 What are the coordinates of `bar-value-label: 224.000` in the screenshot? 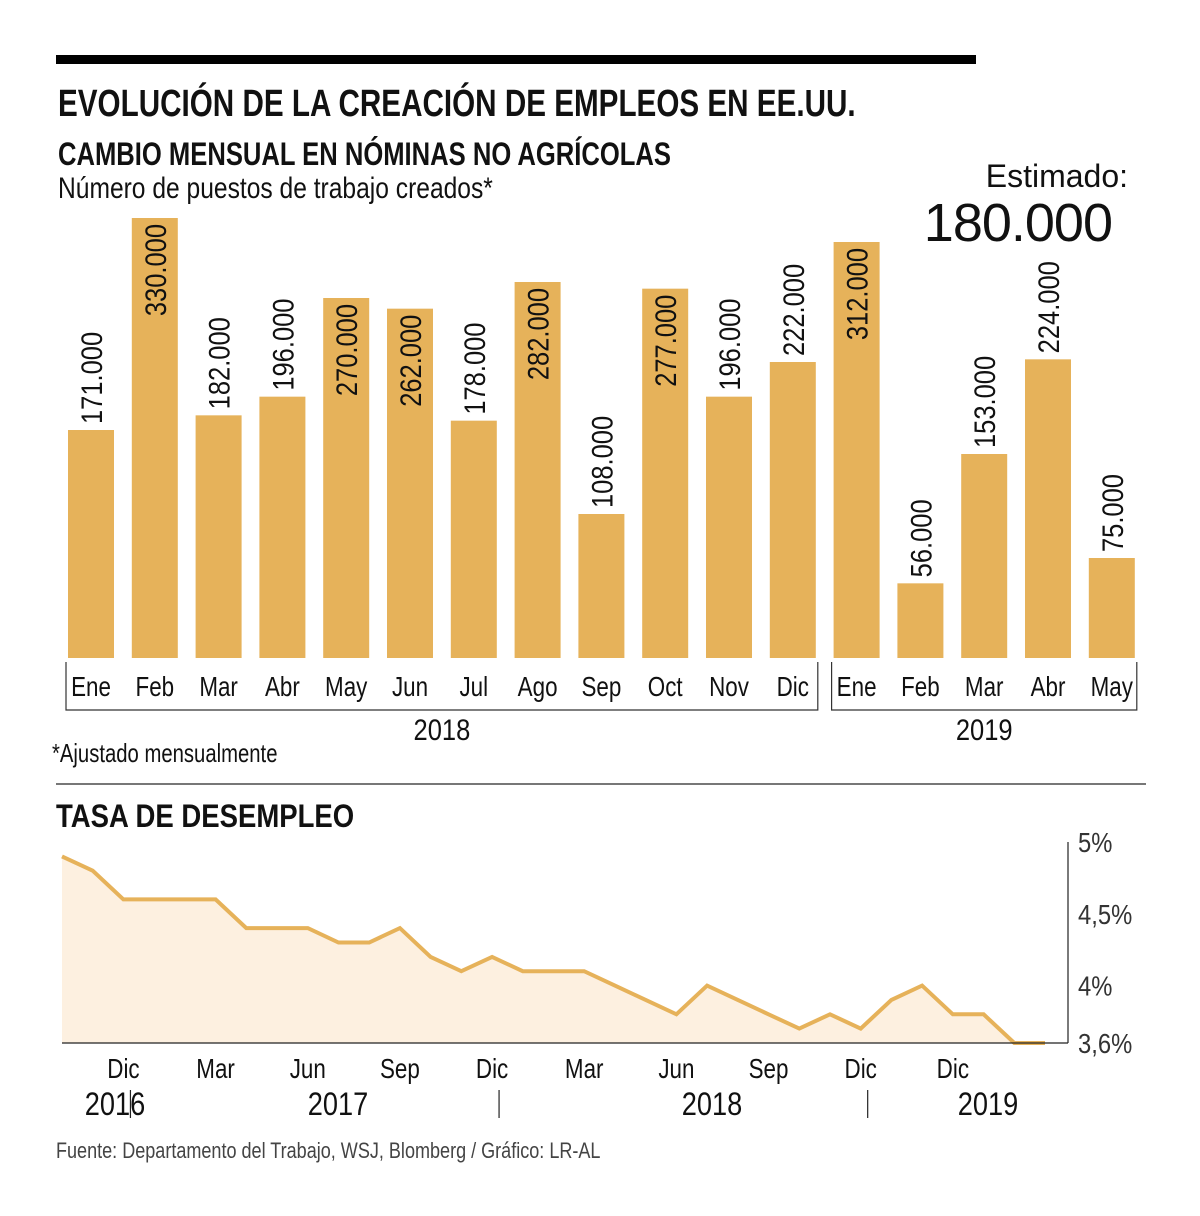 It's located at (1048, 307).